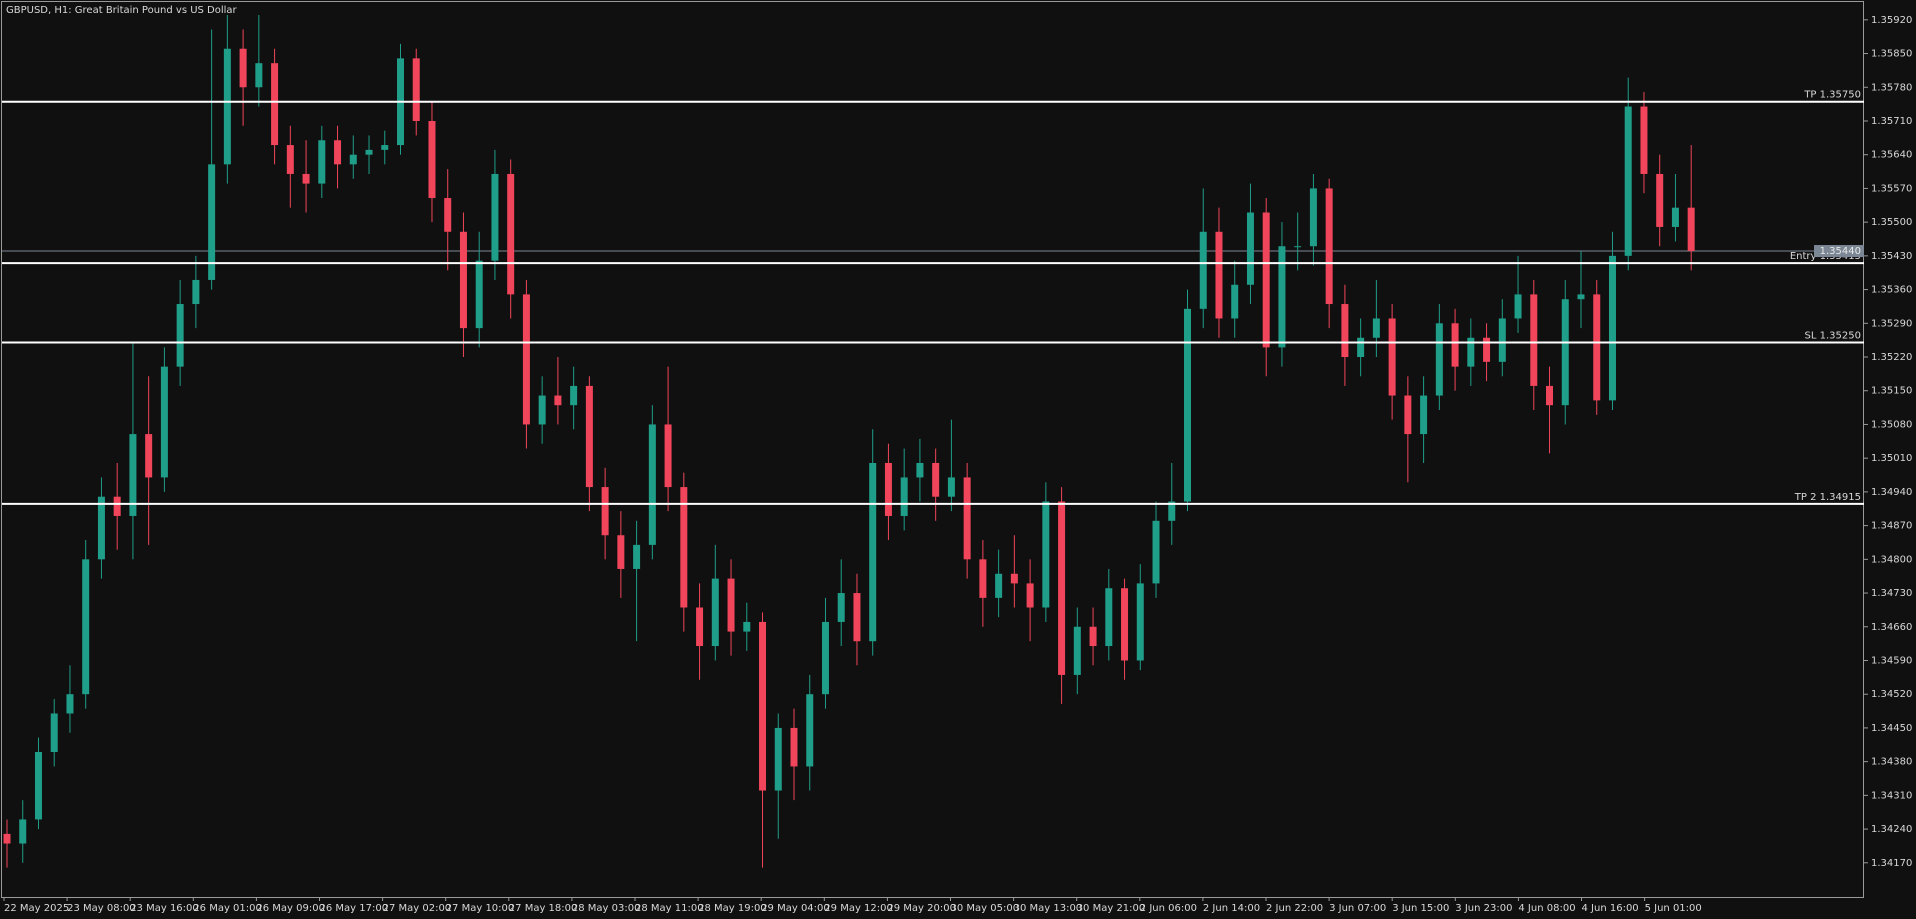 This screenshot has width=1916, height=919. What do you see at coordinates (1610, 908) in the screenshot?
I see `x-tick-label: 4 Jun 16:00` at bounding box center [1610, 908].